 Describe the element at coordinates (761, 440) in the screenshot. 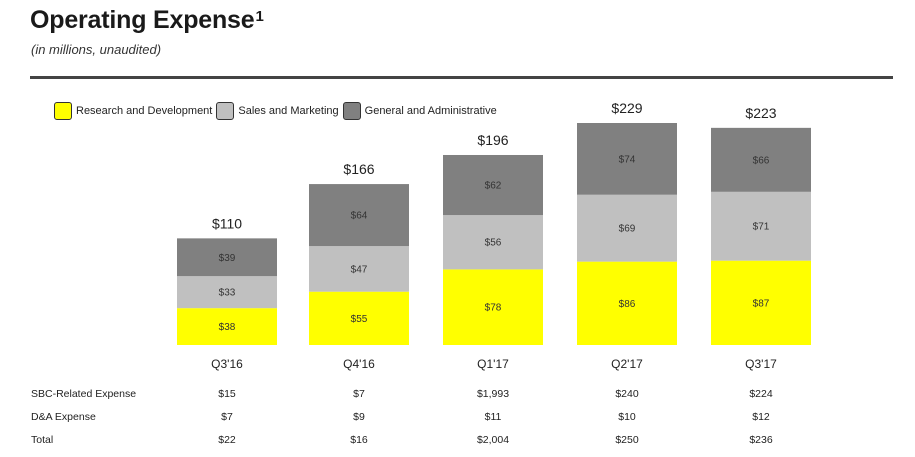

I see `cell-total-q3-17: $236` at that location.